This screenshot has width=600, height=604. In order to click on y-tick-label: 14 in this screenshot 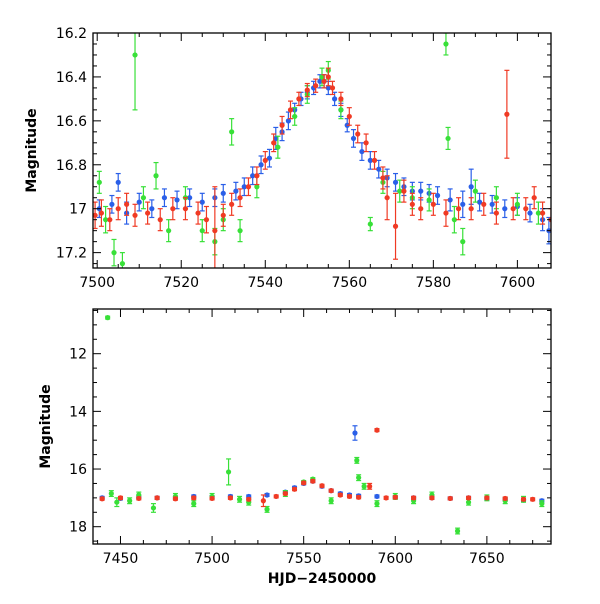, I will do `click(78, 412)`.